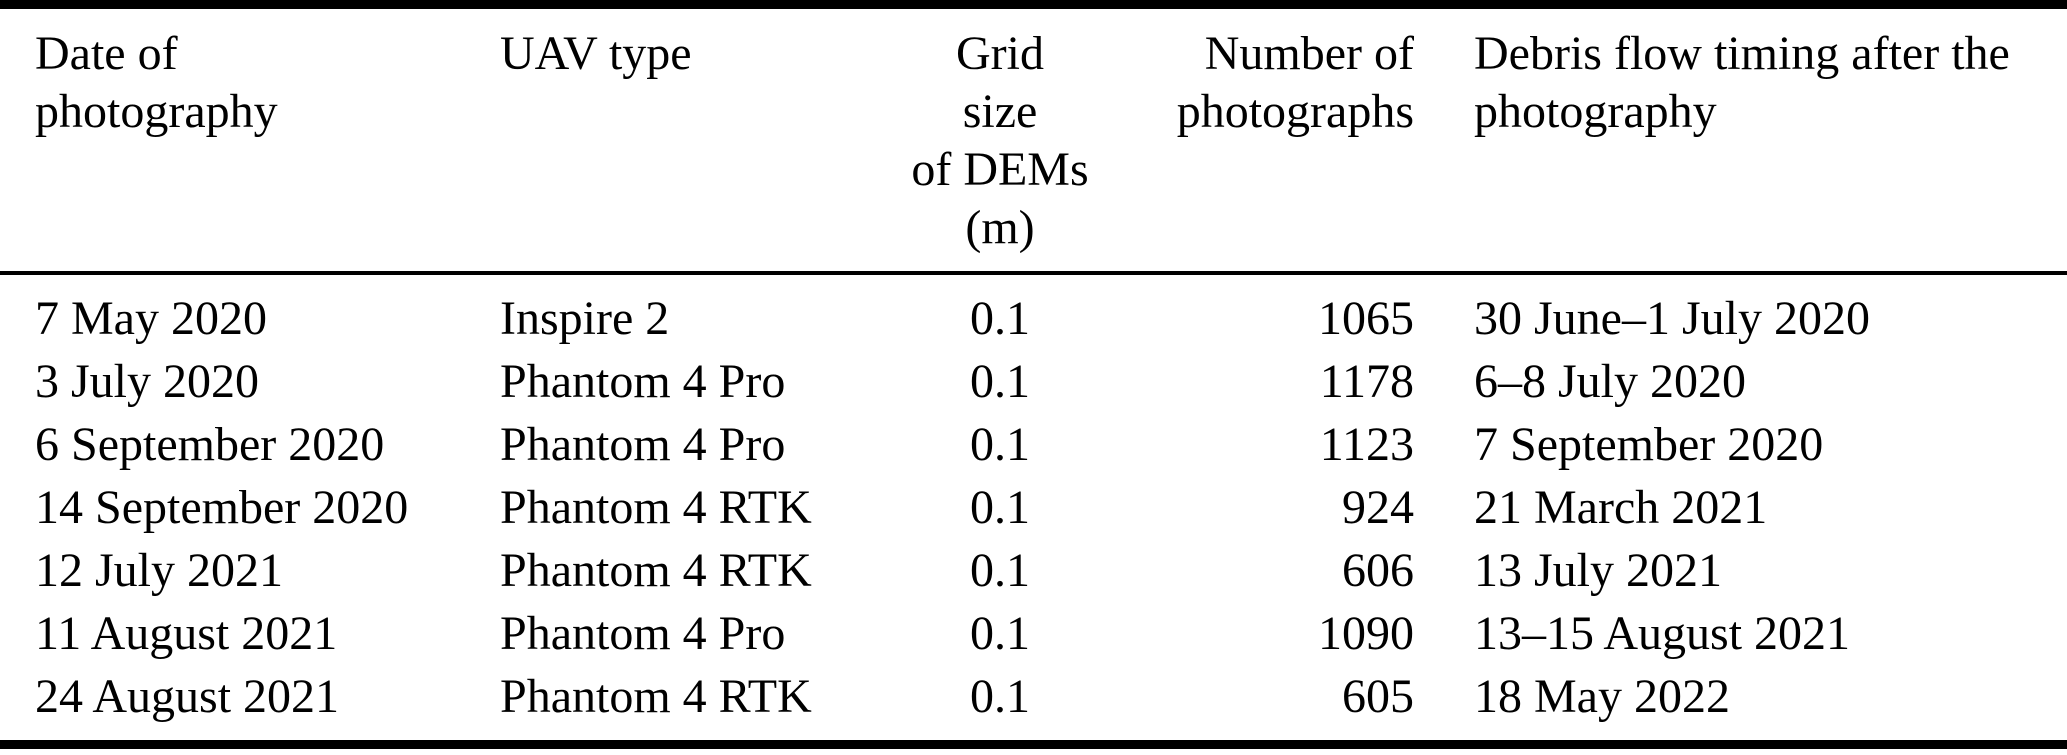 Image resolution: width=2067 pixels, height=755 pixels. Describe the element at coordinates (147, 381) in the screenshot. I see `cell-date: 3 July 2020` at that location.